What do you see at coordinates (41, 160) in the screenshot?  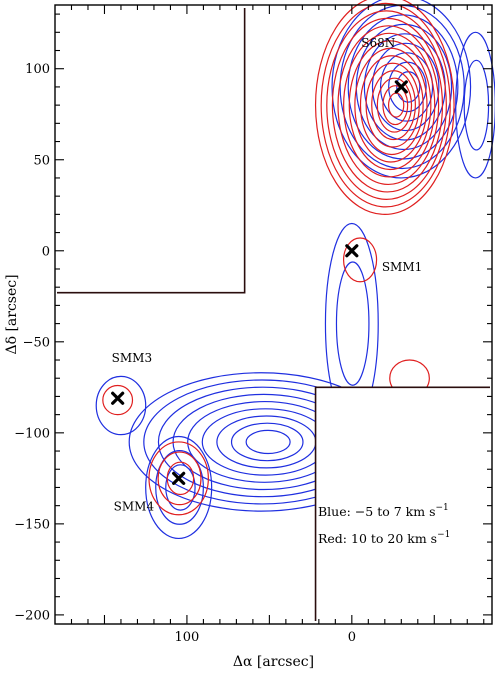 I see `y-tick-label: 50` at bounding box center [41, 160].